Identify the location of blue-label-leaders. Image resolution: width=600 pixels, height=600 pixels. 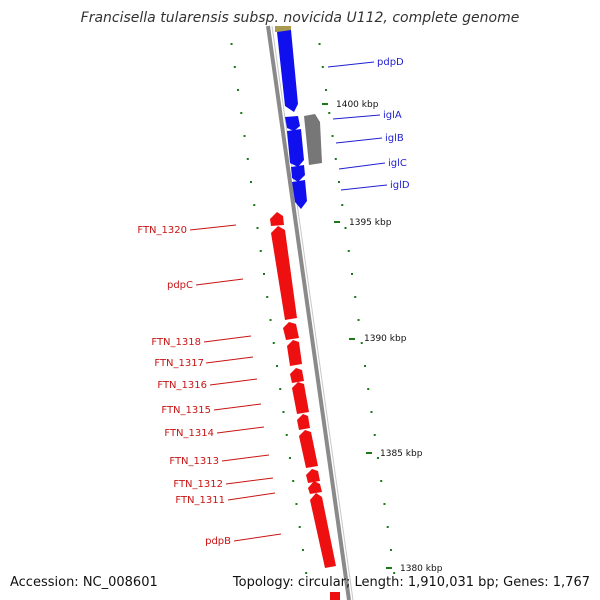
(357, 126).